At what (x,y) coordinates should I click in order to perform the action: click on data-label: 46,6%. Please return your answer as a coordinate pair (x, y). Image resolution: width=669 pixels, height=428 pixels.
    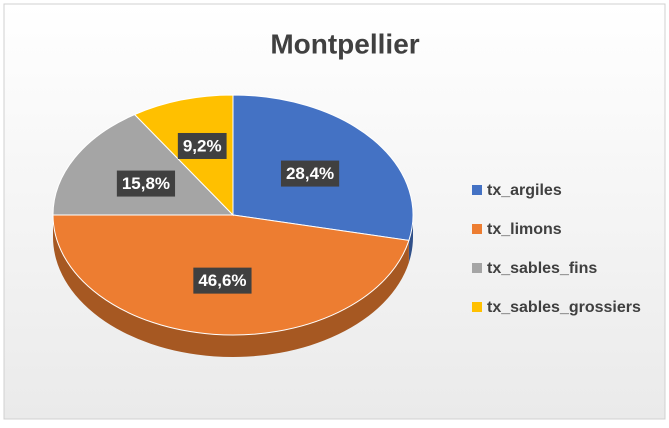
    Looking at the image, I should click on (222, 280).